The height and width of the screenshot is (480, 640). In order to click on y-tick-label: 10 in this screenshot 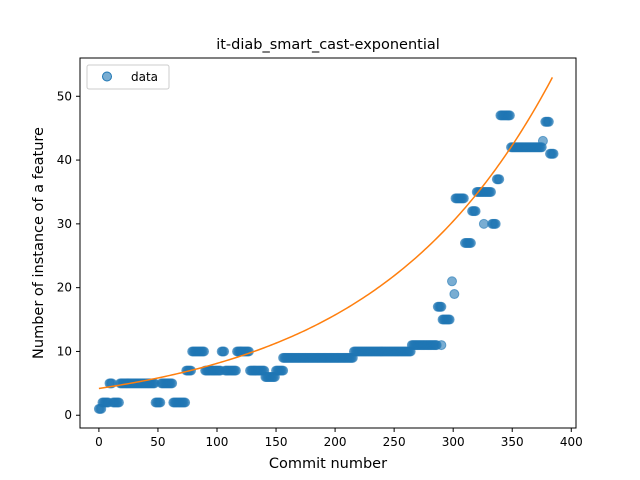, I will do `click(64, 351)`.